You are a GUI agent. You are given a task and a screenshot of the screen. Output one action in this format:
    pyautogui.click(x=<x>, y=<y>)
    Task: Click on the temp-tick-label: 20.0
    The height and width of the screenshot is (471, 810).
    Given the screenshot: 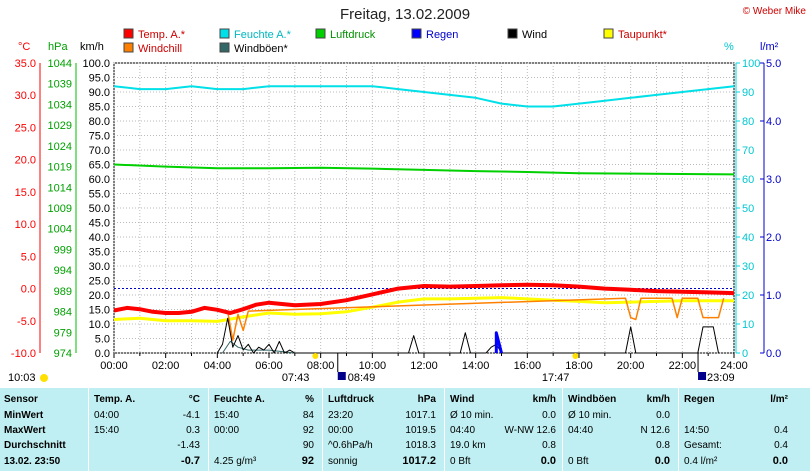 What is the action you would take?
    pyautogui.click(x=25, y=161)
    